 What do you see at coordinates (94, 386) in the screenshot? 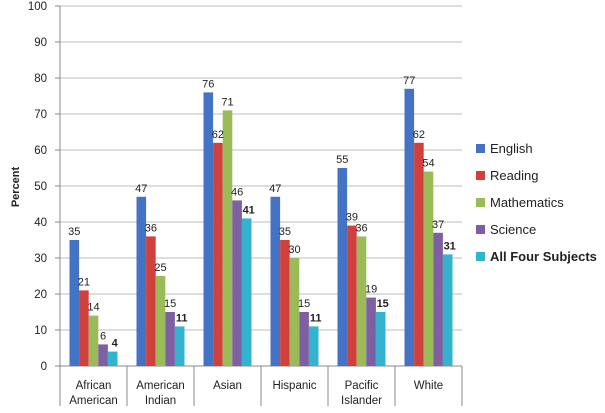
I see `x-category-label: African` at bounding box center [94, 386].